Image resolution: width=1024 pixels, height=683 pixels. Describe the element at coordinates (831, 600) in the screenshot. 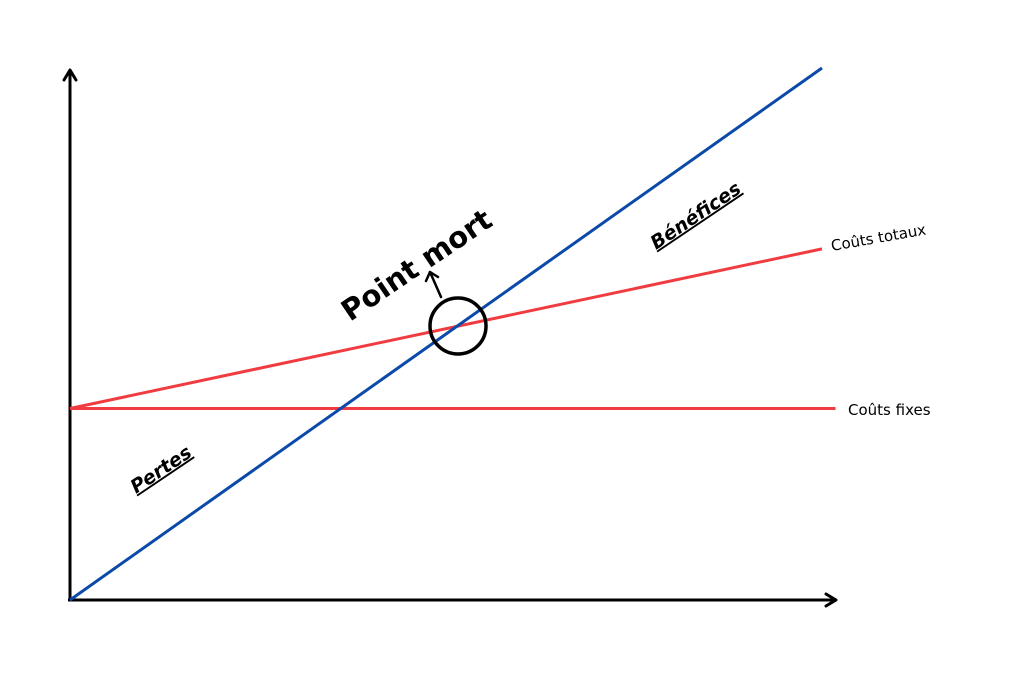

I see `x-axis-arrowhead` at that location.